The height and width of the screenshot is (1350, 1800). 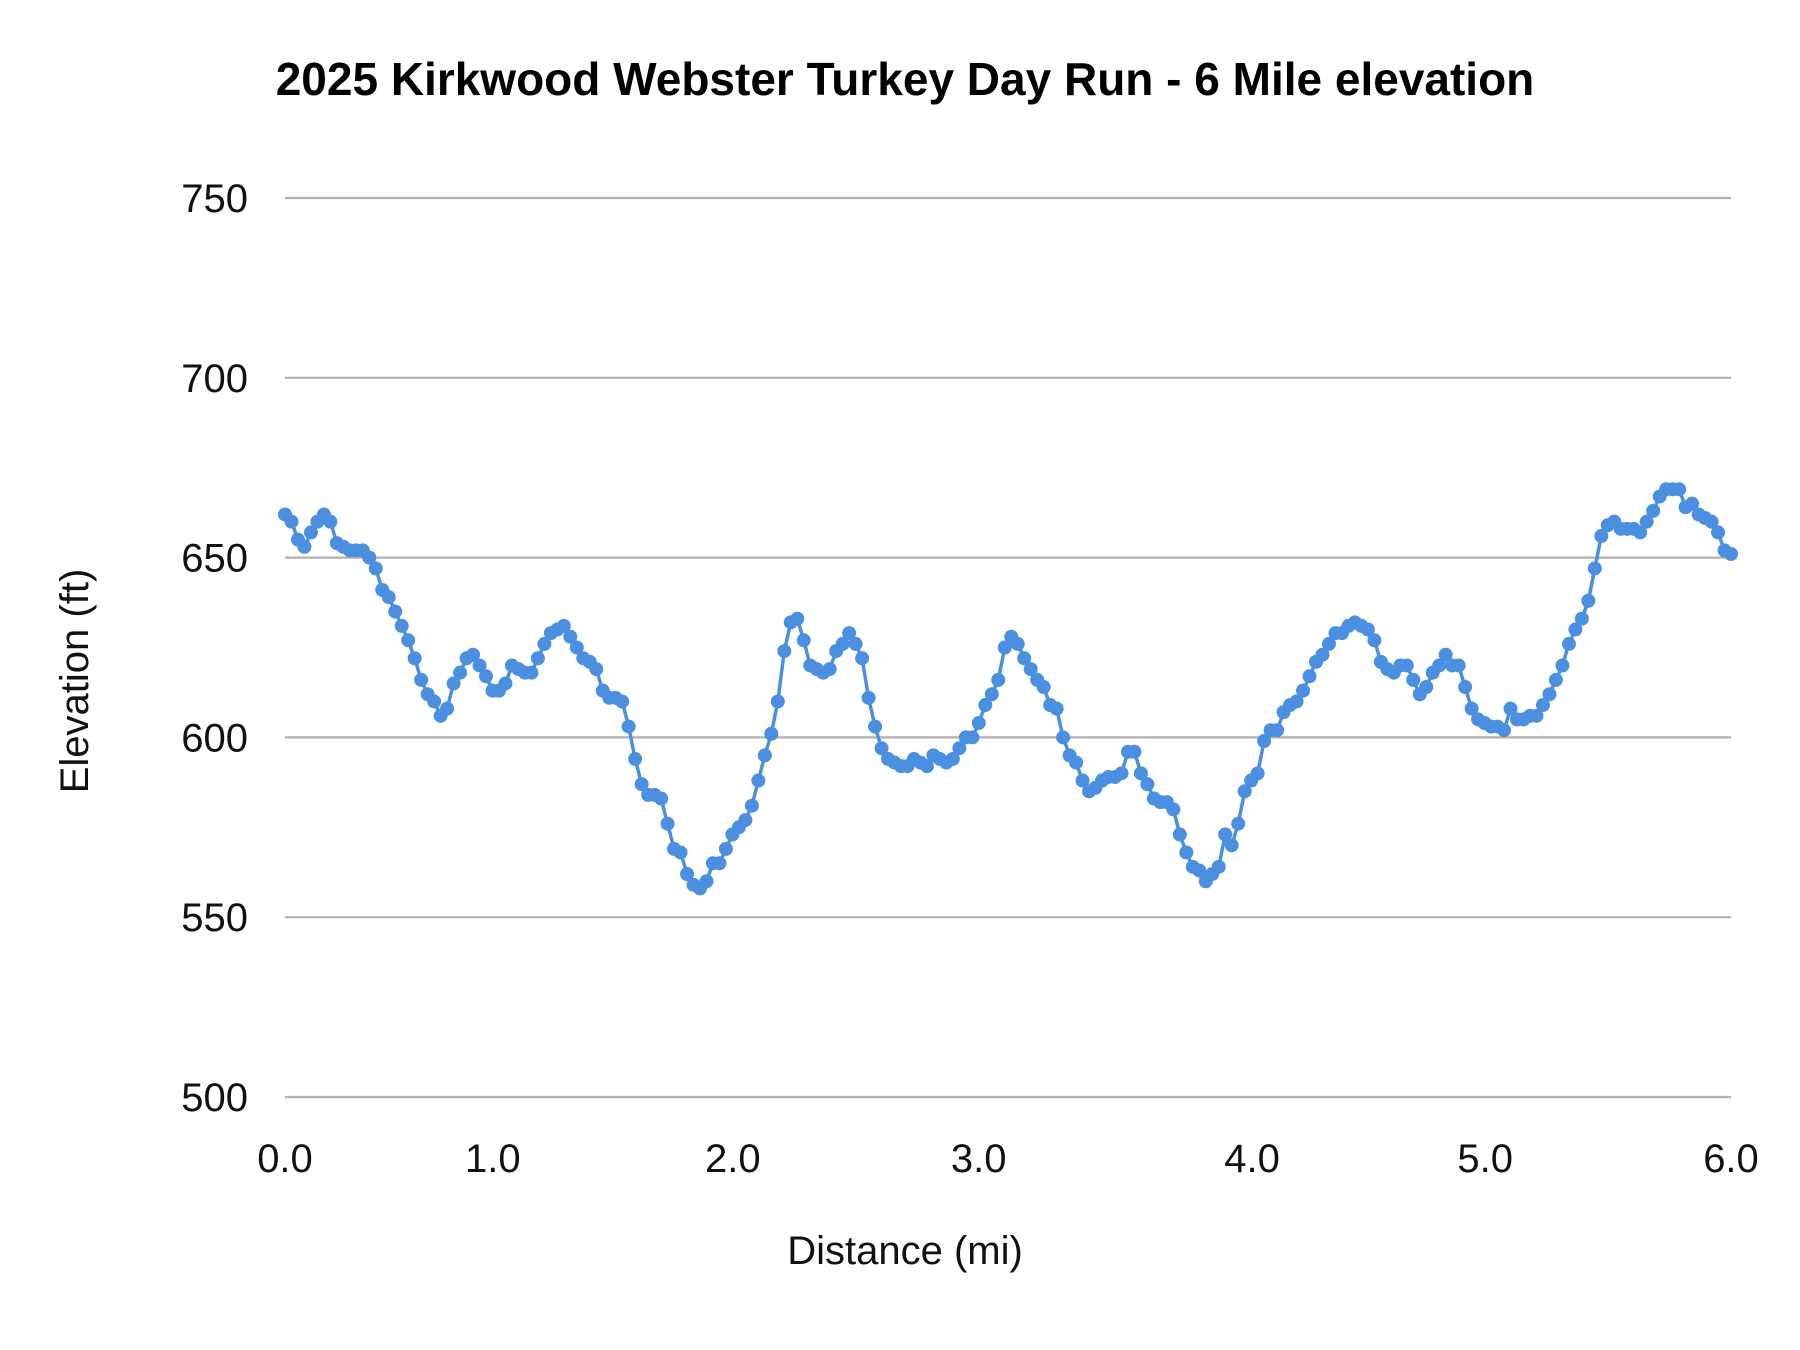 I want to click on x-tick-label: 1.0, so click(x=493, y=1159).